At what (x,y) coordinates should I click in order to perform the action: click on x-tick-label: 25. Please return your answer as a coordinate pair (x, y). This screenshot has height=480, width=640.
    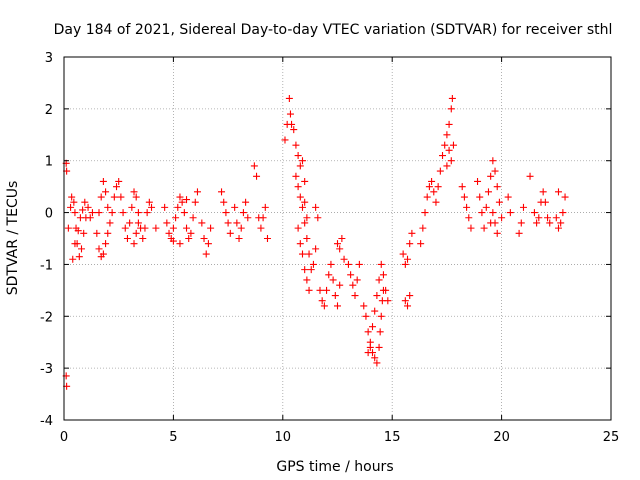
    Looking at the image, I should click on (611, 437).